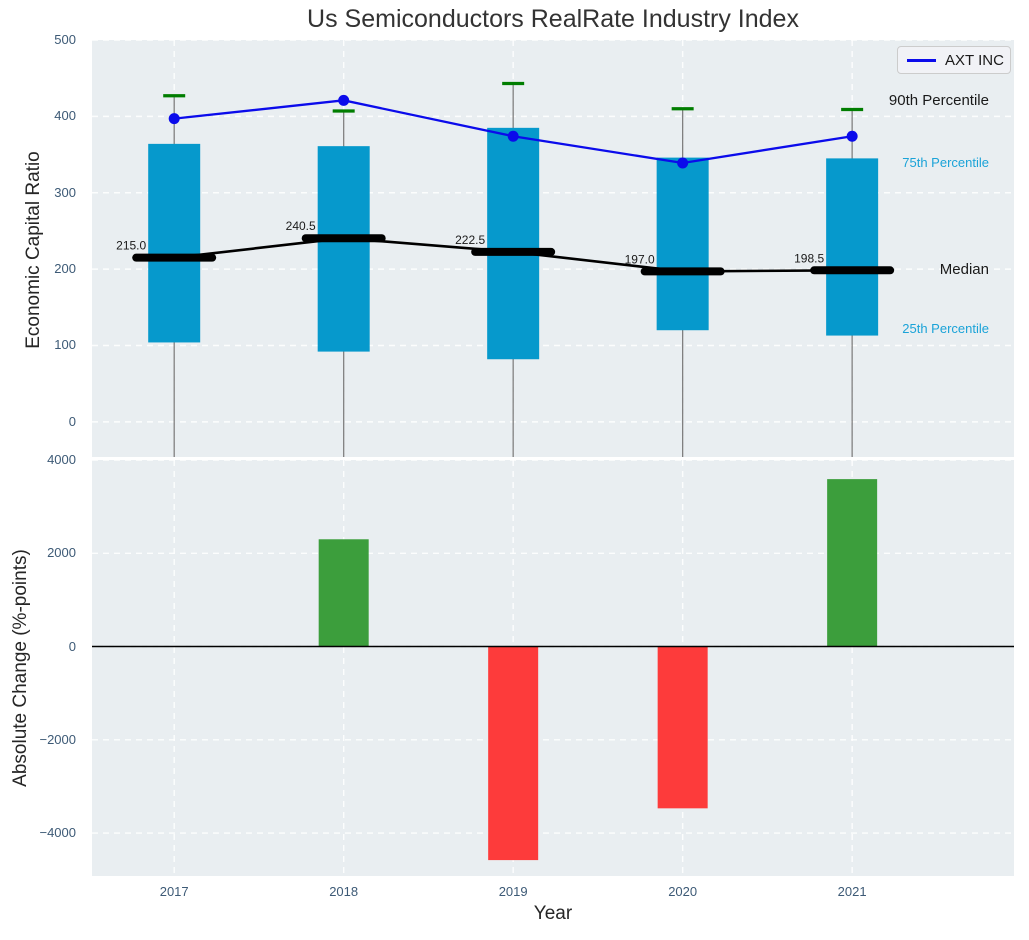 This screenshot has width=1029, height=940. What do you see at coordinates (61, 553) in the screenshot?
I see `y-tick-label: 2000` at bounding box center [61, 553].